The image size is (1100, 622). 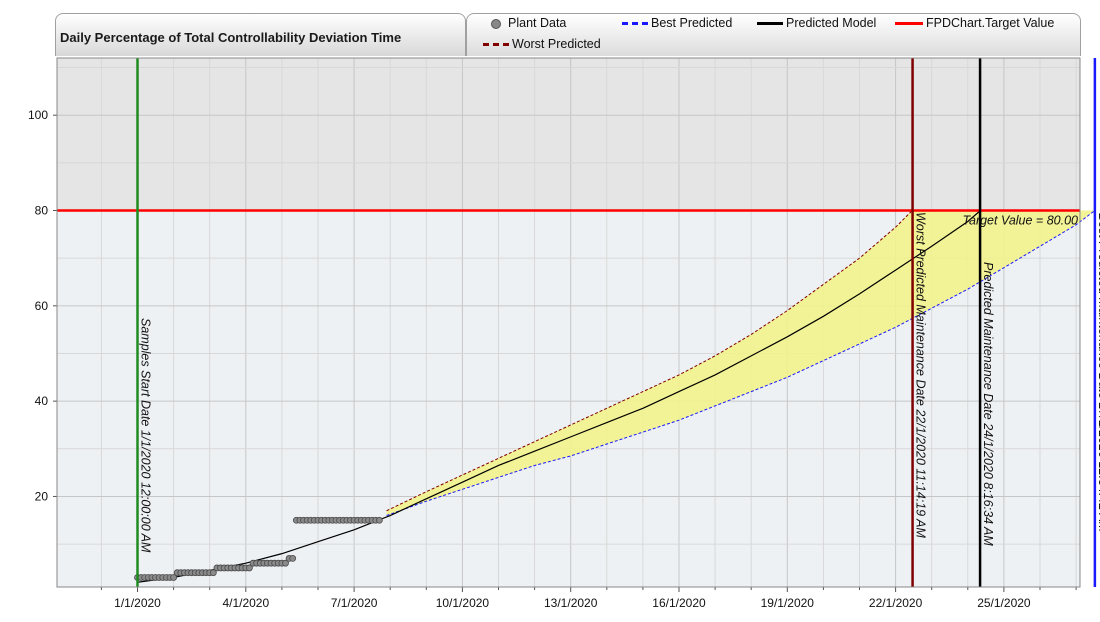 What do you see at coordinates (571, 603) in the screenshot?
I see `x-tick-label: 13/1/2020` at bounding box center [571, 603].